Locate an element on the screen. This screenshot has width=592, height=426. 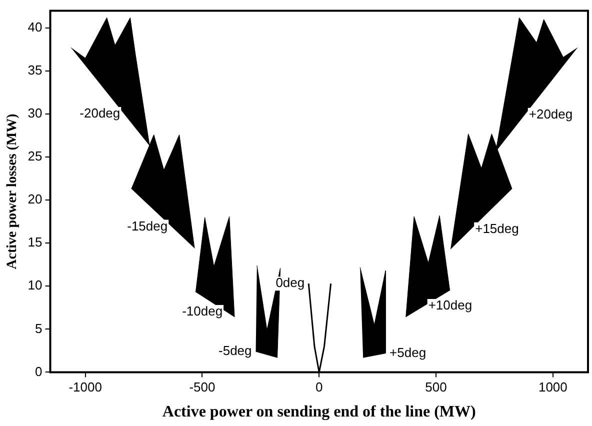
annotation: +10deg is located at coordinates (450, 305).